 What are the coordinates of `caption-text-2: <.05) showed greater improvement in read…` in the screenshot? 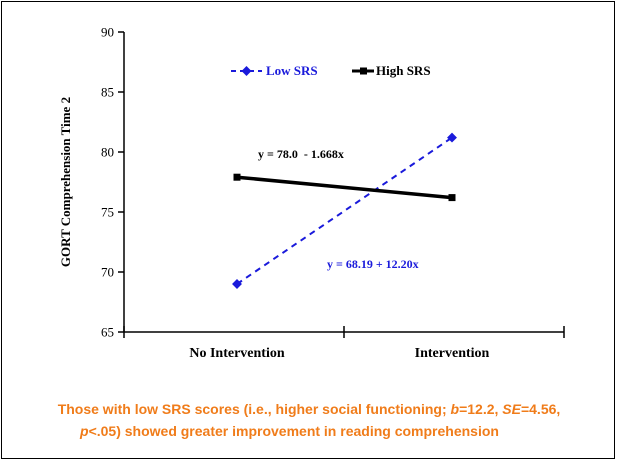 It's located at (293, 431).